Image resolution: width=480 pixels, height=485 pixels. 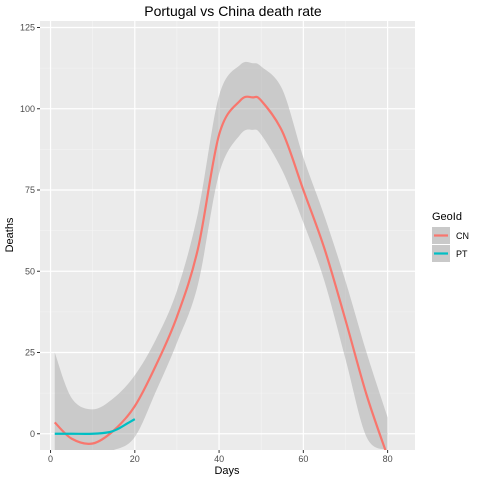 I want to click on legend-item-pt: PT, so click(x=450, y=253).